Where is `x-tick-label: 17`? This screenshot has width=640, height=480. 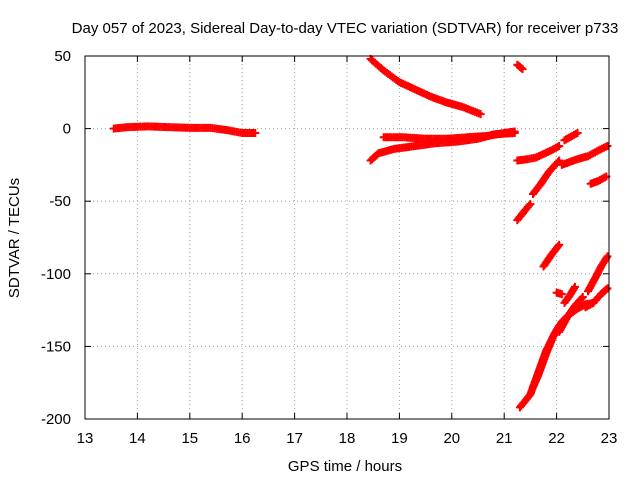 x-tick-label: 17 is located at coordinates (294, 438).